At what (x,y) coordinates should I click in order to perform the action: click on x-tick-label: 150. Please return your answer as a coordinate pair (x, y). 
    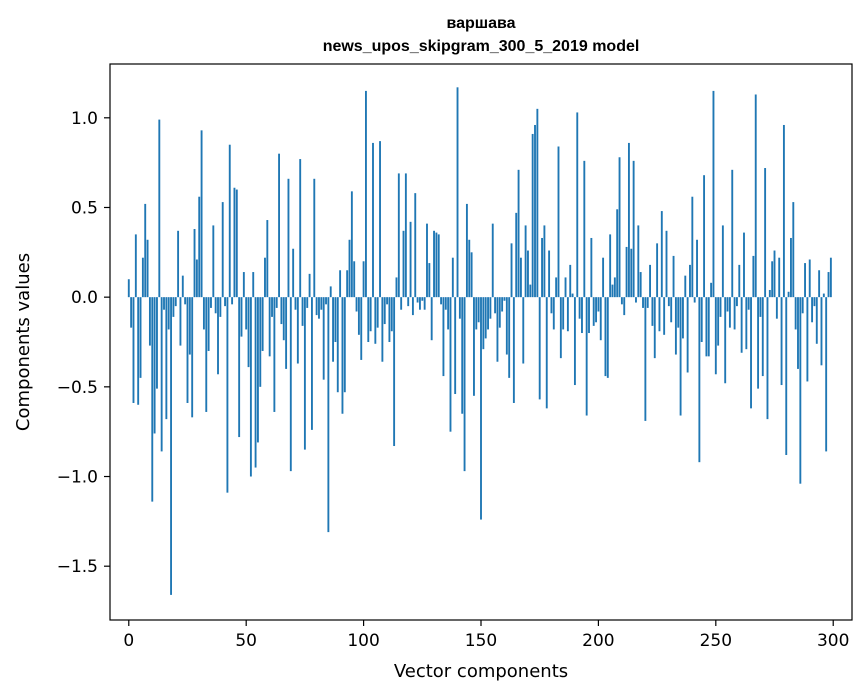
    Looking at the image, I should click on (481, 641).